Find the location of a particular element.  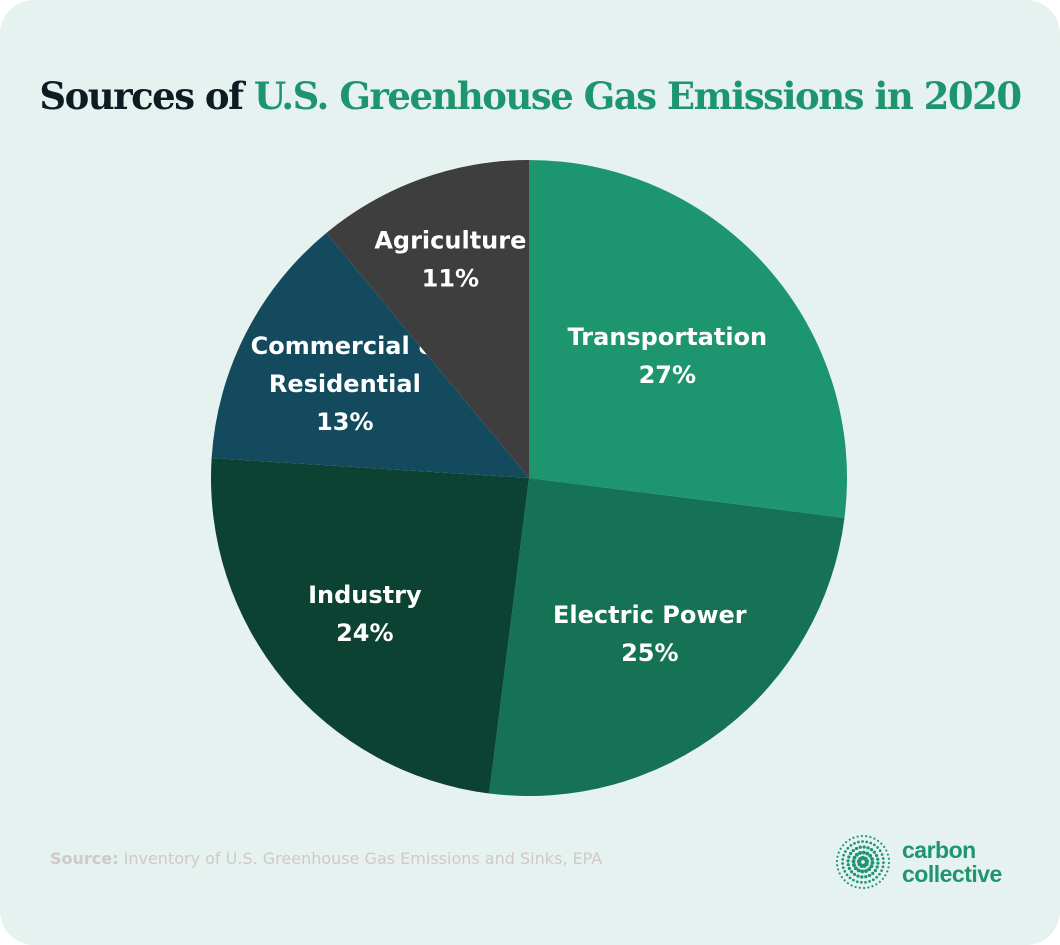

slice-label: Industry 24% is located at coordinates (365, 614).